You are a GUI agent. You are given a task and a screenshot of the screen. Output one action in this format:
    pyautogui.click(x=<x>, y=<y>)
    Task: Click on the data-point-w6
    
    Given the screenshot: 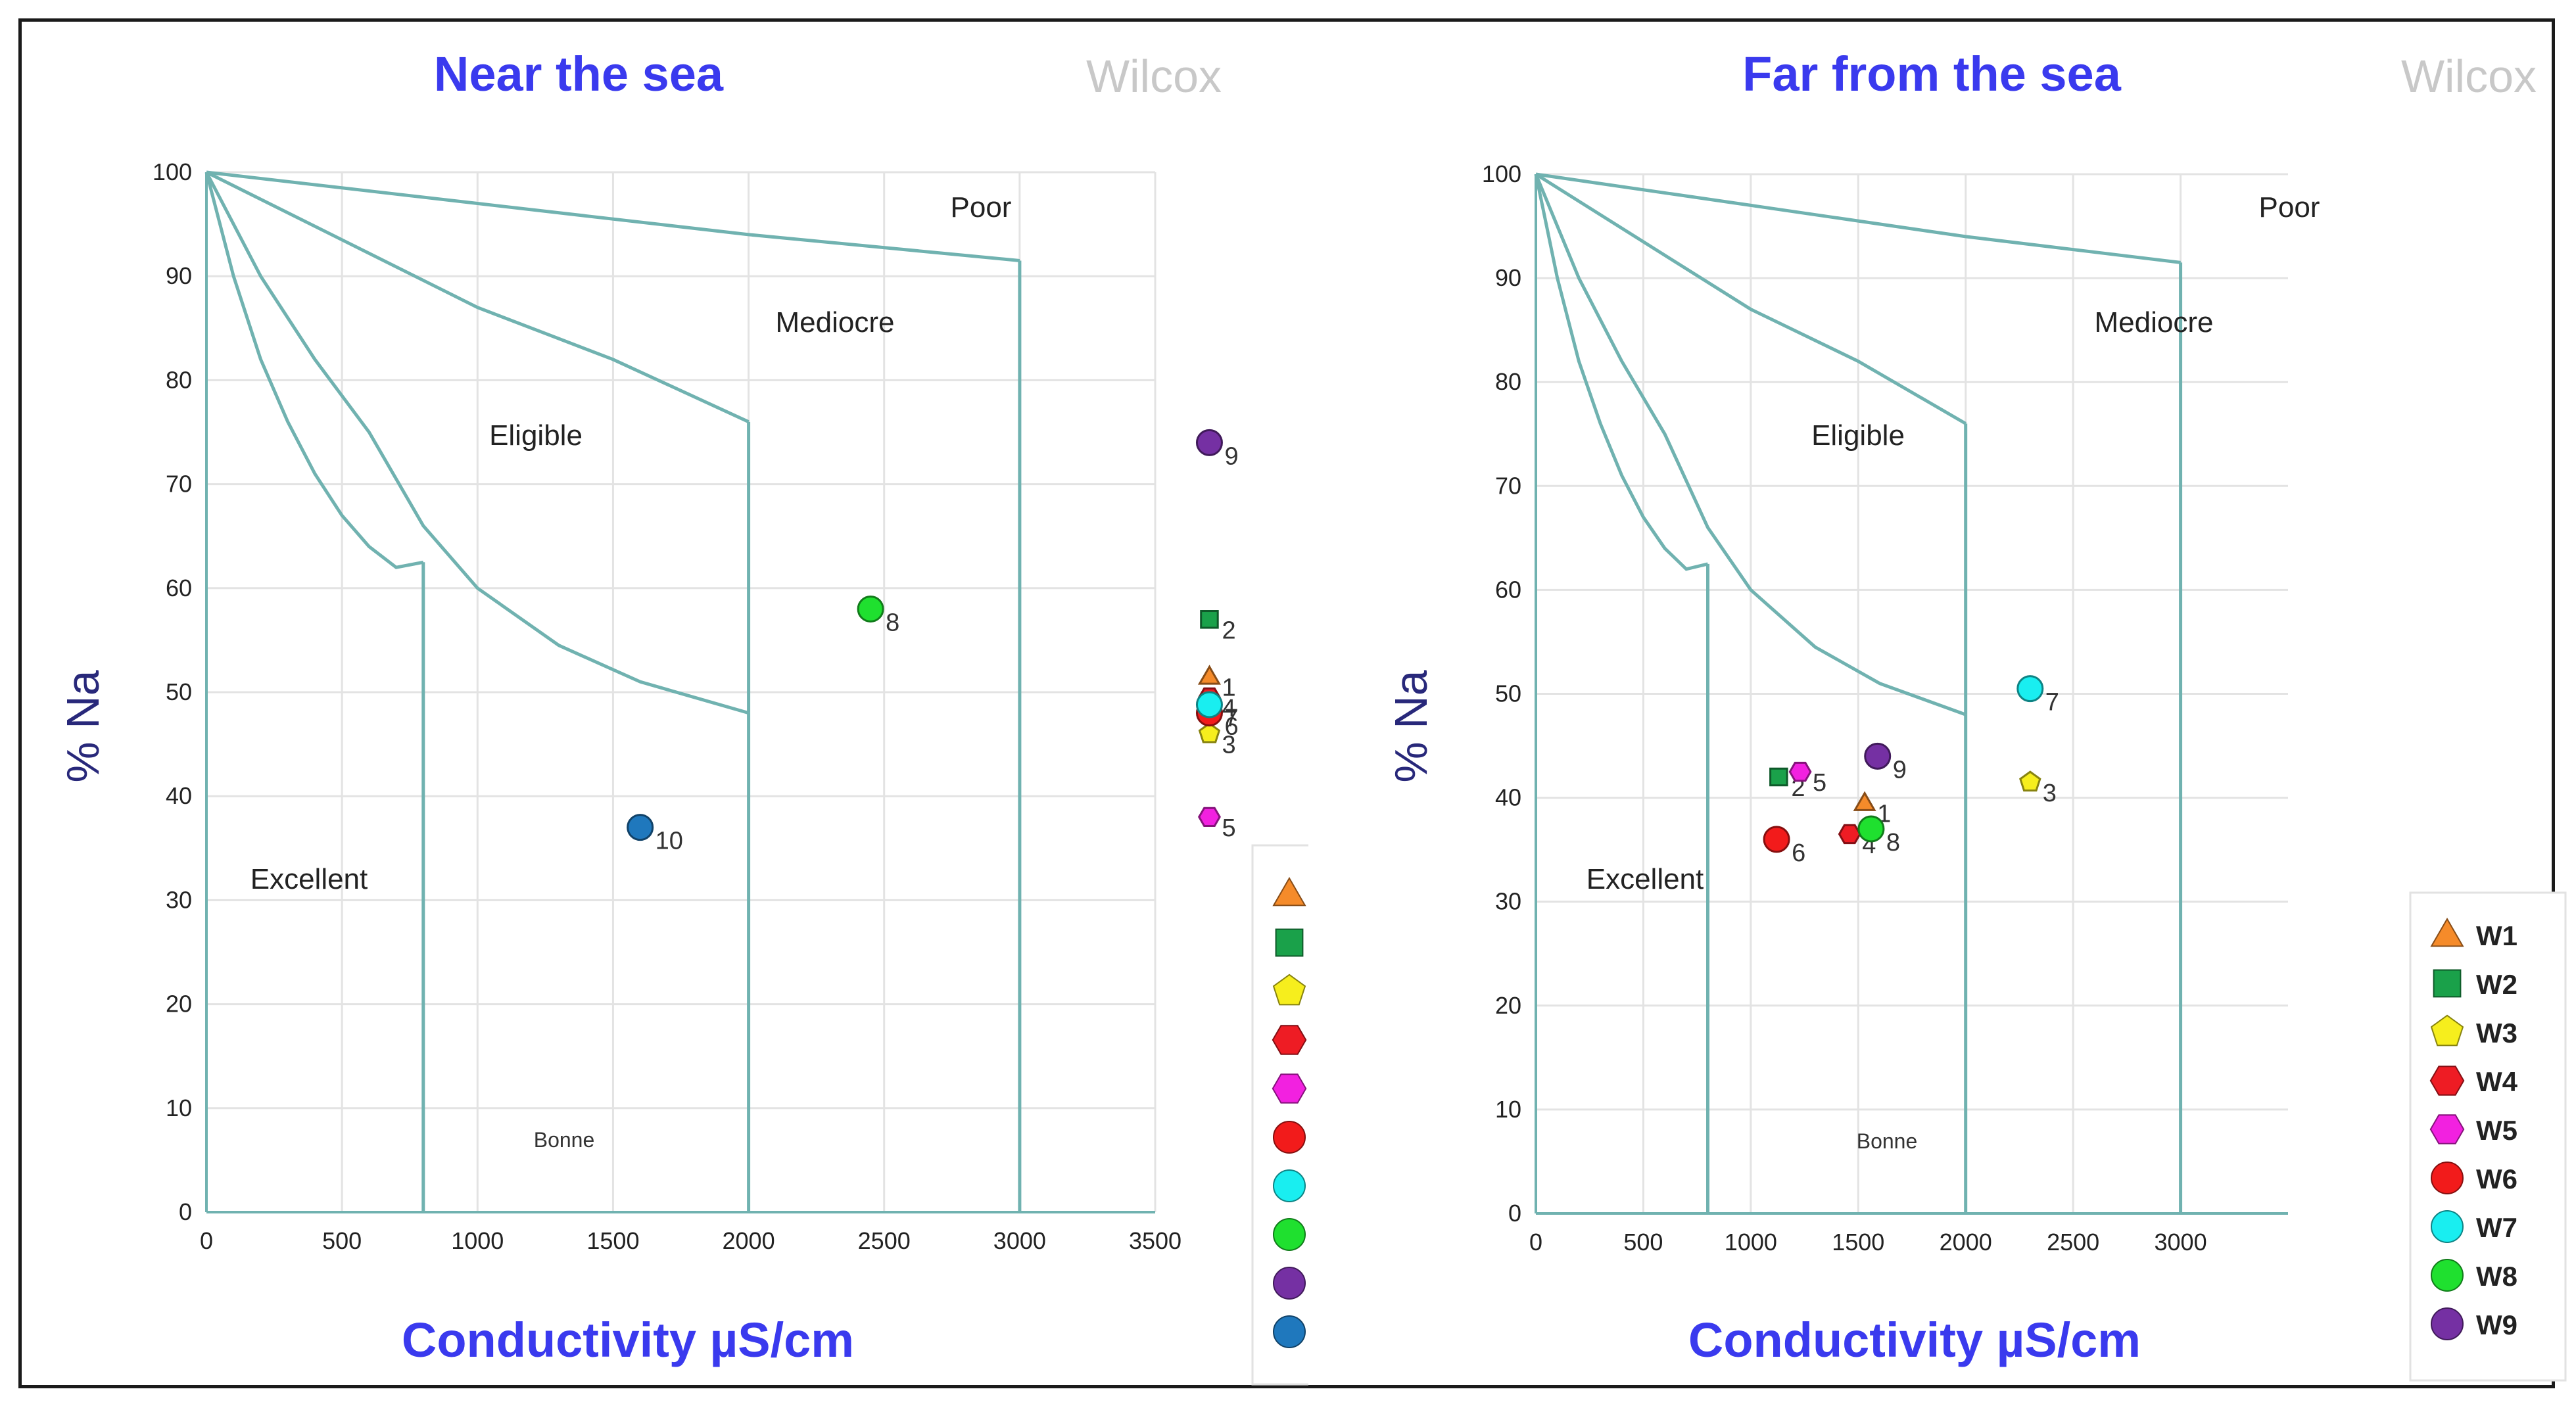 What is the action you would take?
    pyautogui.click(x=1777, y=839)
    